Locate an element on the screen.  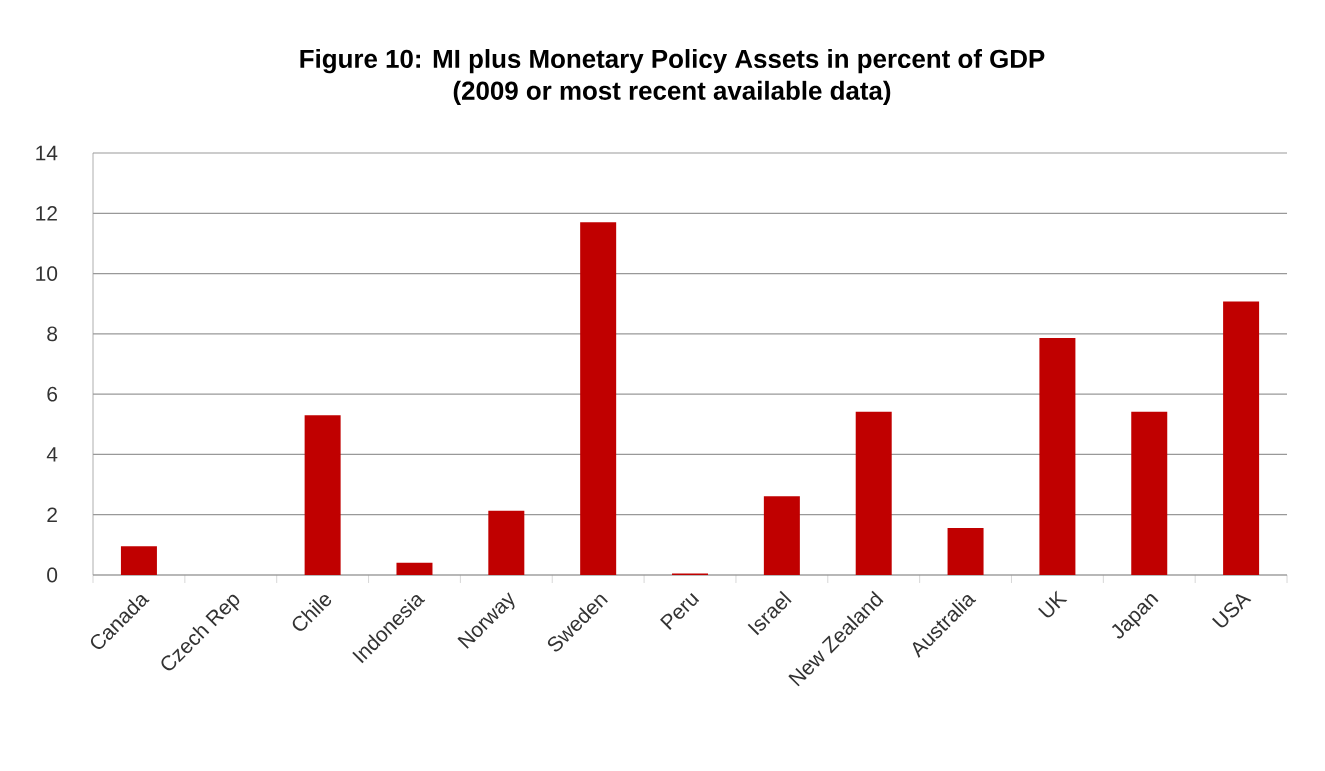
x-tick-label: UK is located at coordinates (1053, 604).